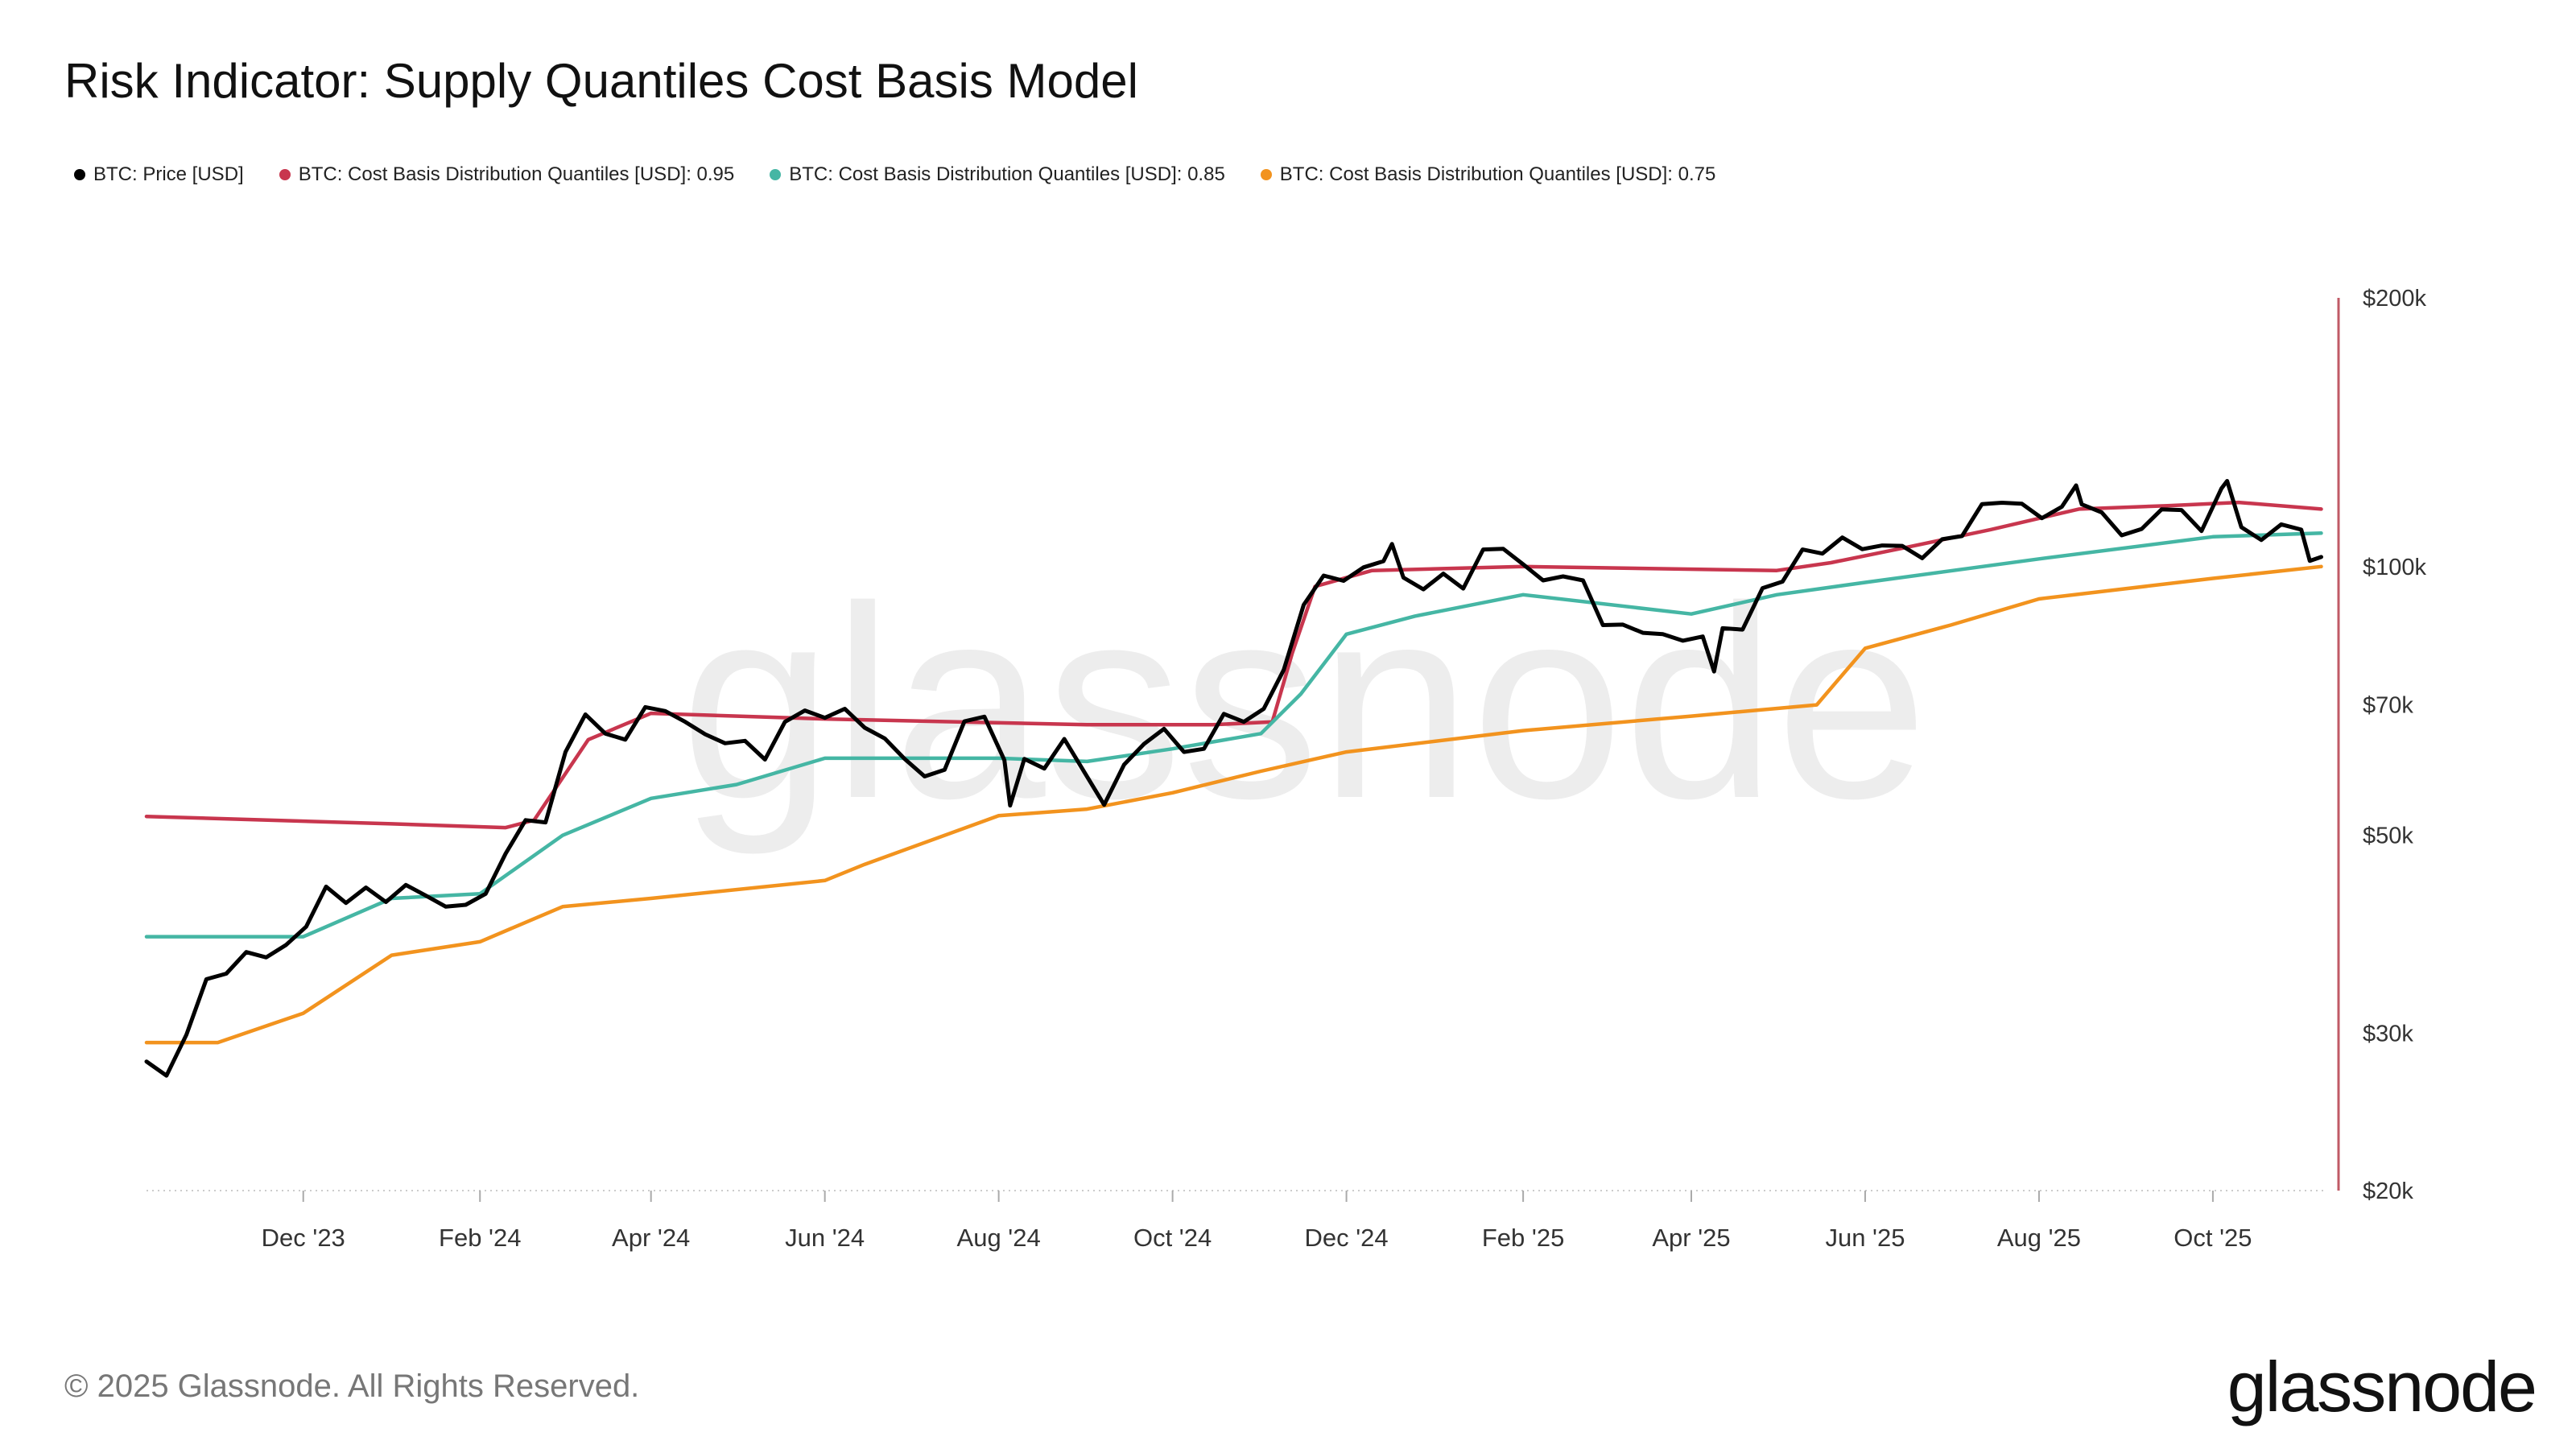 Image resolution: width=2576 pixels, height=1449 pixels. Describe the element at coordinates (303, 1238) in the screenshot. I see `x-tick-label: Dec '23` at that location.